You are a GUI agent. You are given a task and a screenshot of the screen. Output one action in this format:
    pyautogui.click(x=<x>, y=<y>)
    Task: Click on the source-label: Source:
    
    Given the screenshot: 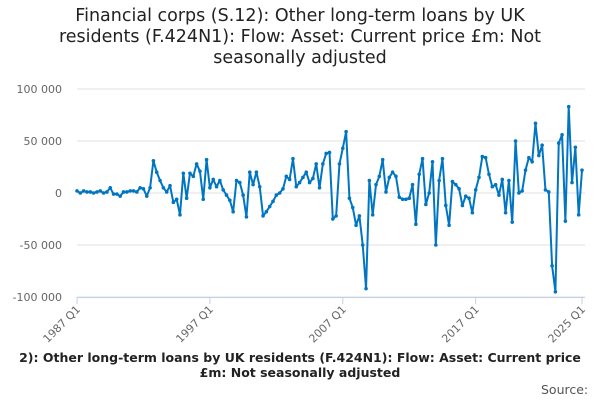 What is the action you would take?
    pyautogui.click(x=565, y=389)
    